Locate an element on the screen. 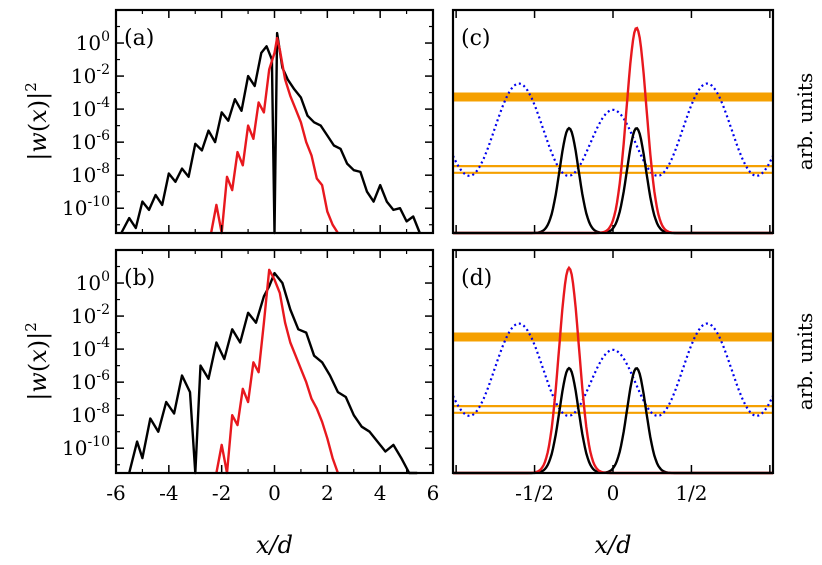 Image resolution: width=822 pixels, height=565 pixels. panel-c is located at coordinates (613, 130).